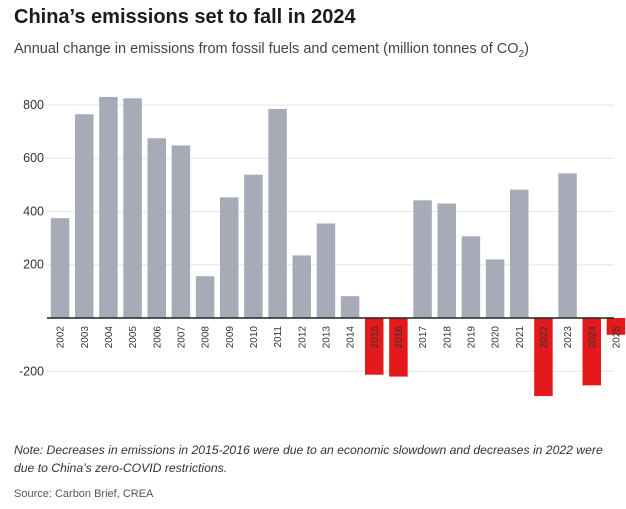  Describe the element at coordinates (33, 105) in the screenshot. I see `y-tick-label: 800` at that location.